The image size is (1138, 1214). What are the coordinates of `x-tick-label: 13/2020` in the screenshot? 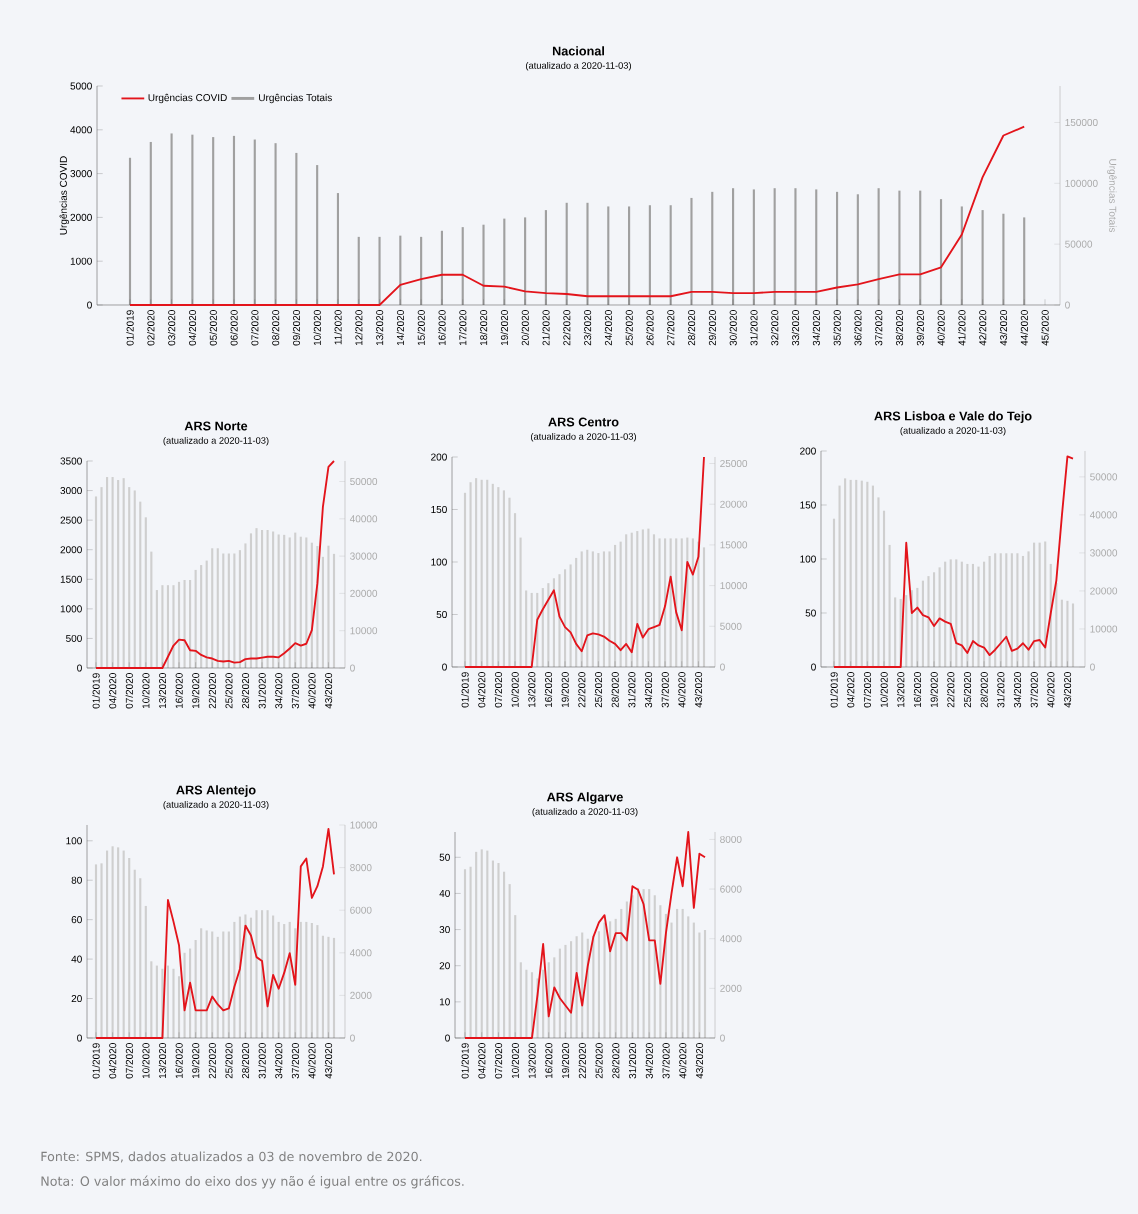 It's located at (532, 690).